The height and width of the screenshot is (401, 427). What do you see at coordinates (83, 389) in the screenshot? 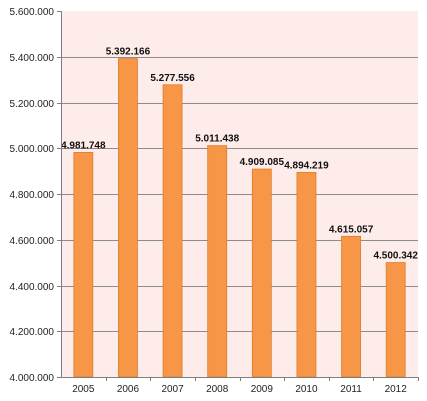
I see `x-tick-label: 2005` at bounding box center [83, 389].